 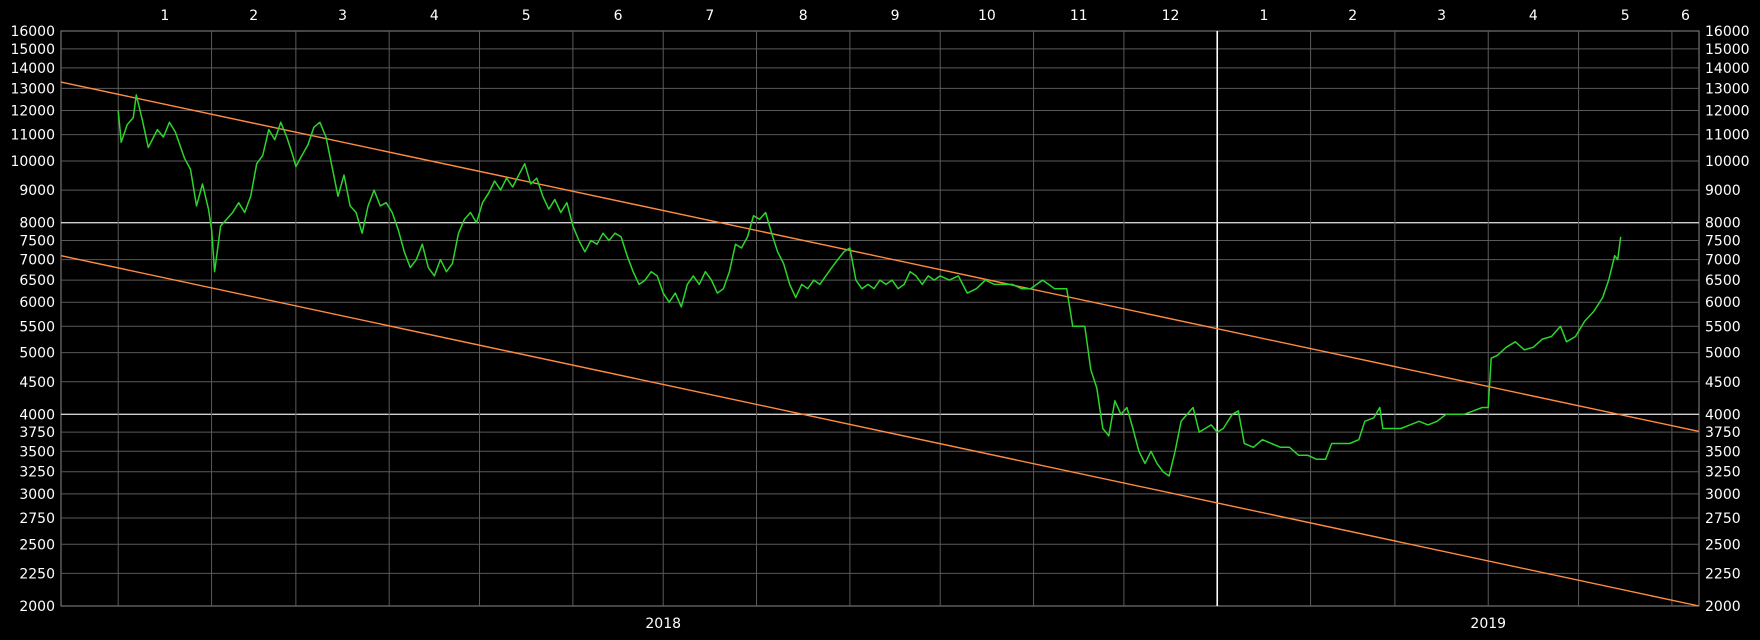 What do you see at coordinates (32, 136) in the screenshot?
I see `y-tick-label-left: 11000` at bounding box center [32, 136].